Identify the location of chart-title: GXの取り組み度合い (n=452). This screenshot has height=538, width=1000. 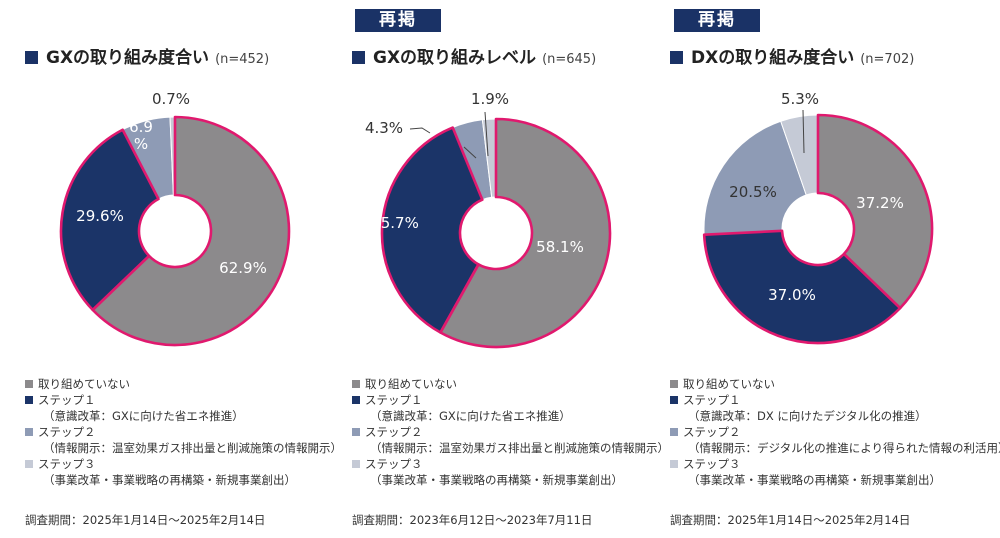
(147, 55).